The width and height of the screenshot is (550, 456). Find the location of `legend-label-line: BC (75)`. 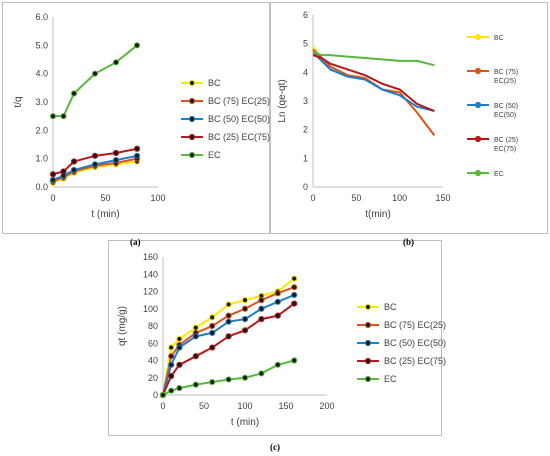

legend-label-line: BC (75) is located at coordinates (506, 72).